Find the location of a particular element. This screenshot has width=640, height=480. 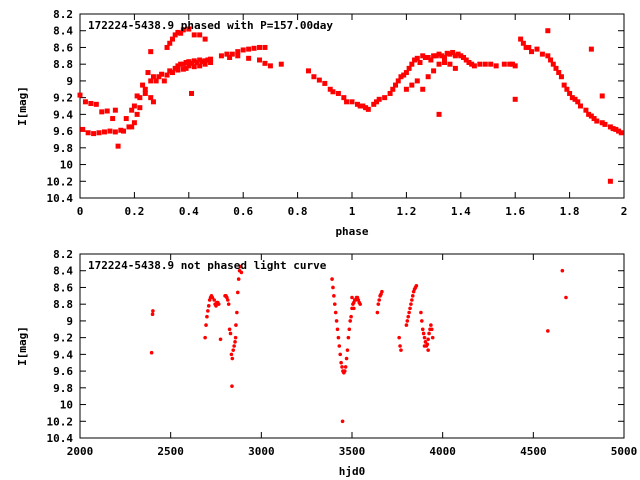

y-tick-label: 10.4 is located at coordinates (60, 438).